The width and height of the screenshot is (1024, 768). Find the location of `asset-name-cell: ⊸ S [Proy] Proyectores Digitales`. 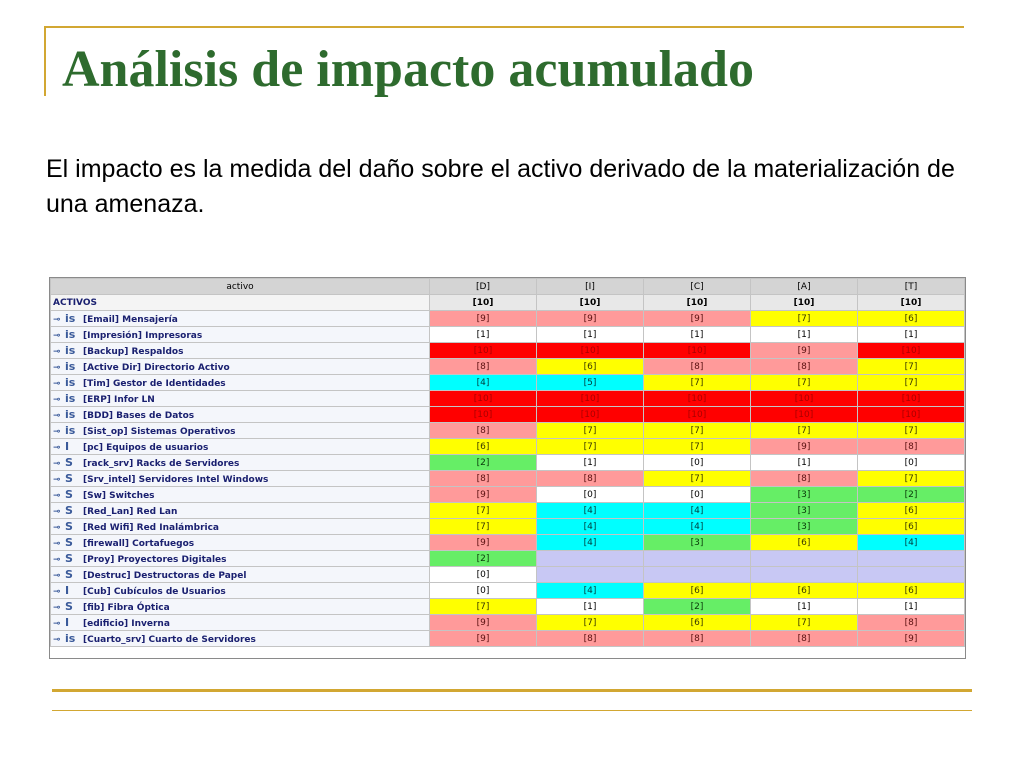

asset-name-cell: ⊸ S [Proy] Proyectores Digitales is located at coordinates (240, 558).